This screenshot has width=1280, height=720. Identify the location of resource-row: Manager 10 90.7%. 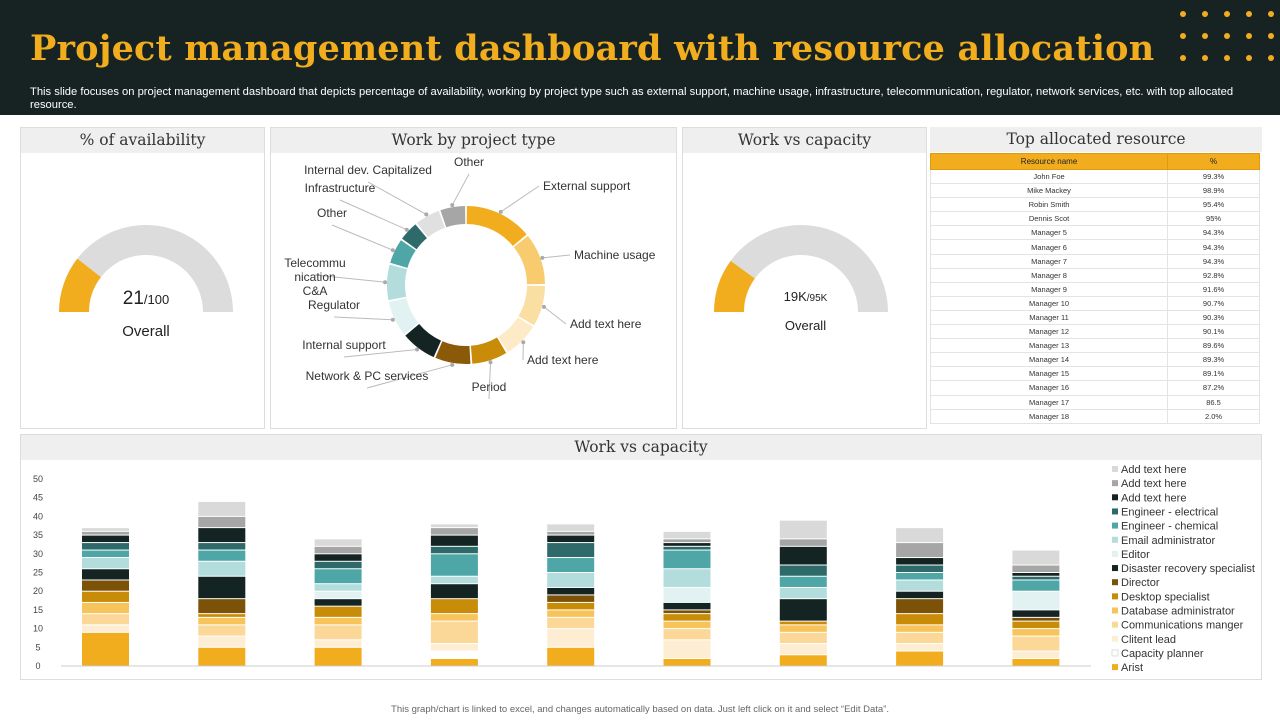
(1094, 303).